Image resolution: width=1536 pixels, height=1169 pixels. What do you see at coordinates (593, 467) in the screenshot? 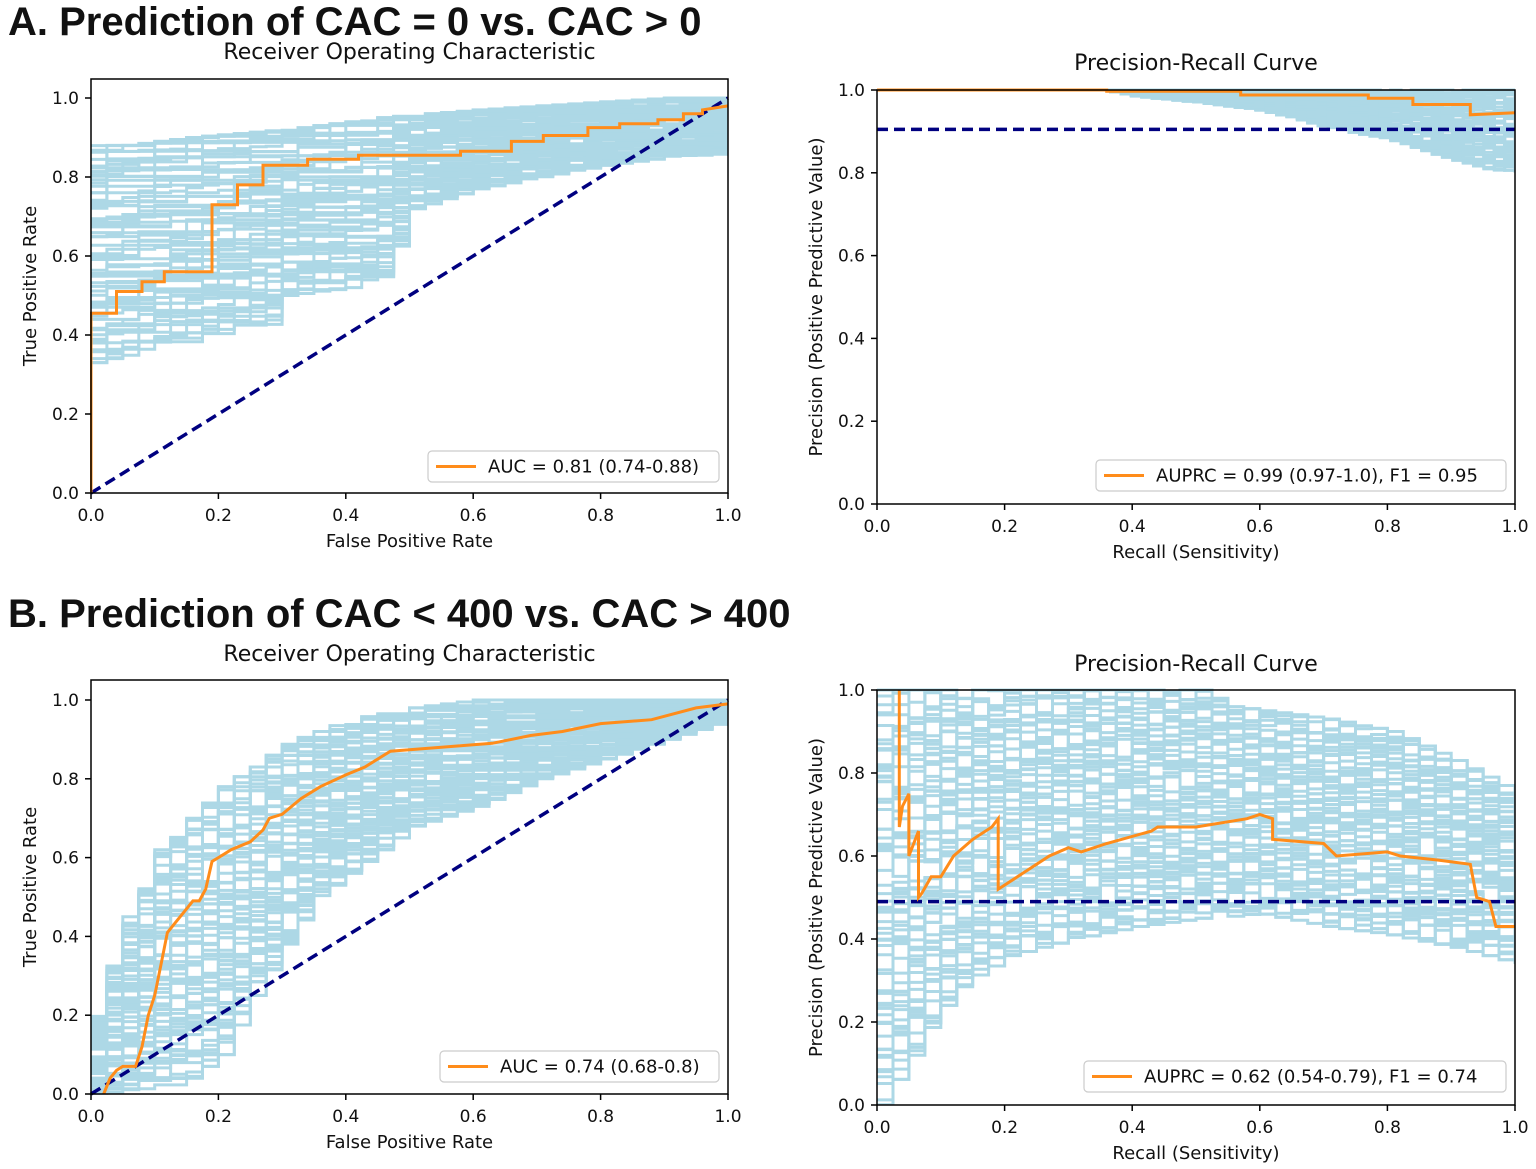
I see `legend-label: AUC = 0.81 (0.74-0.88)` at bounding box center [593, 467].